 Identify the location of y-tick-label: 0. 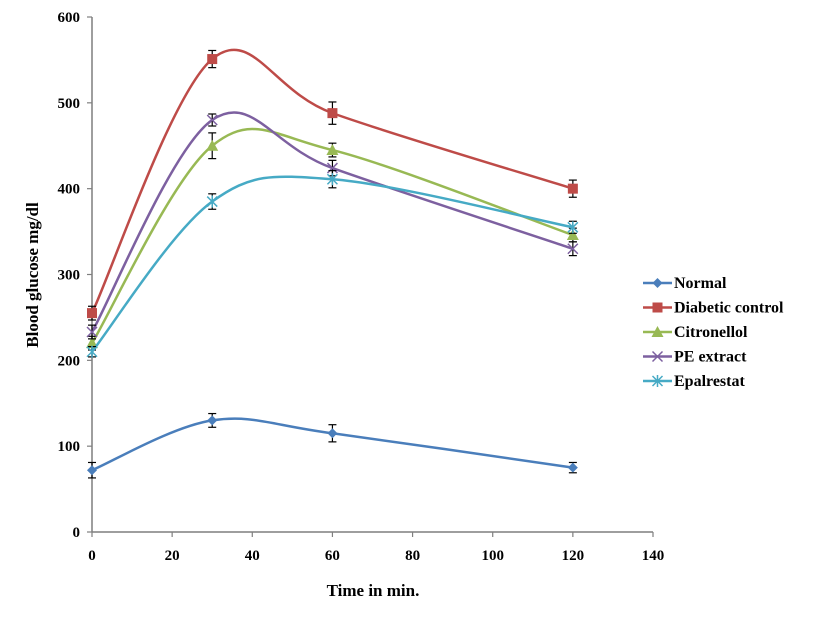
(77, 533).